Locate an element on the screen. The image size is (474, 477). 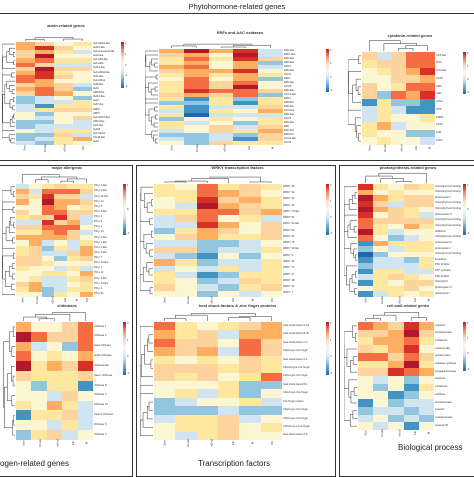
row-label: C2H2-type zinc finger is located at coordinates (295, 393).